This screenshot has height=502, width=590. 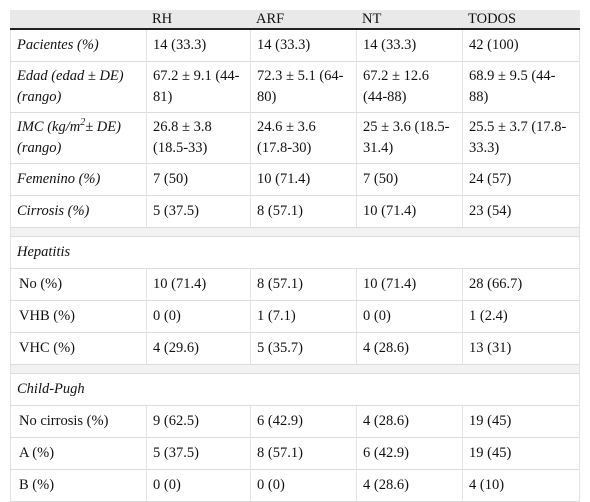 What do you see at coordinates (521, 138) in the screenshot?
I see `cell-todos: 25.5 ± 3.7 (17.8-33.3)` at bounding box center [521, 138].